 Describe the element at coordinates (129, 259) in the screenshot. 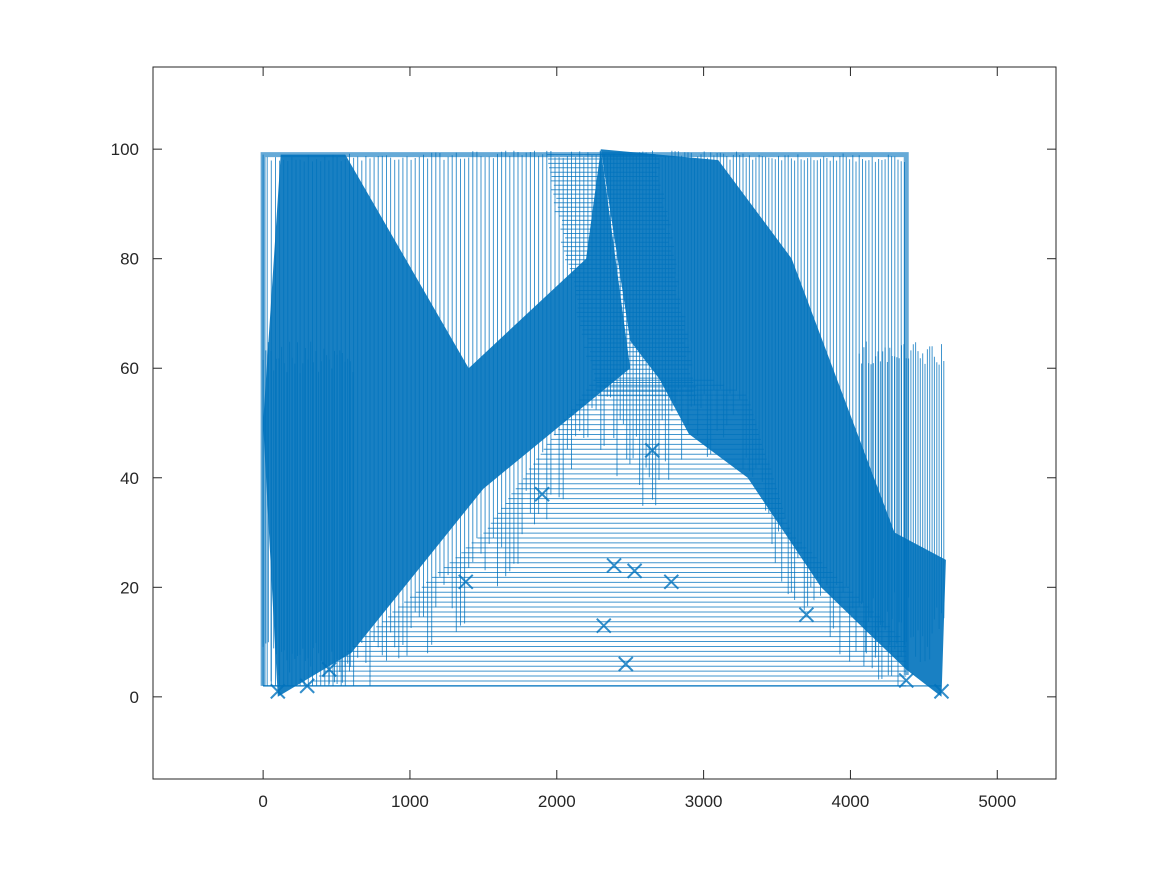

I see `y-tick-label: 80` at that location.